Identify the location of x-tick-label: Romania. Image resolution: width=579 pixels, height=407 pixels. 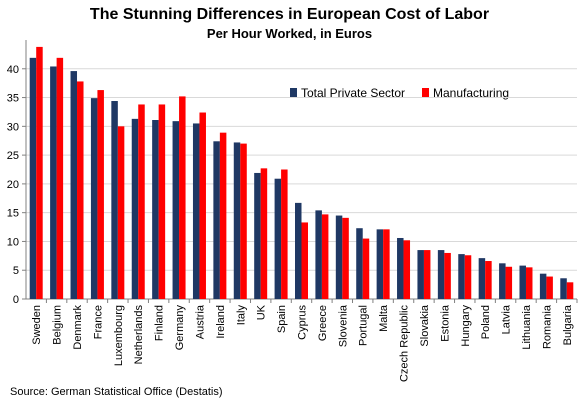
(547, 326).